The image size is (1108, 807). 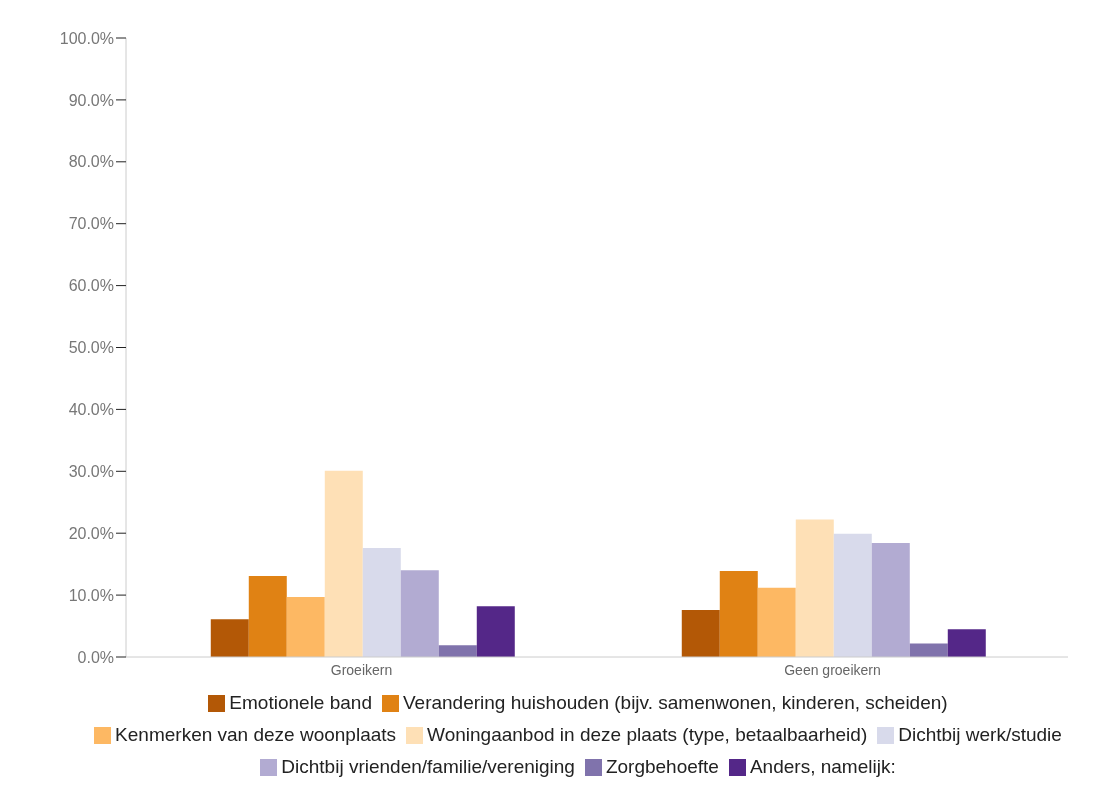 I want to click on y-tick-label: 80.0%, so click(x=91, y=162).